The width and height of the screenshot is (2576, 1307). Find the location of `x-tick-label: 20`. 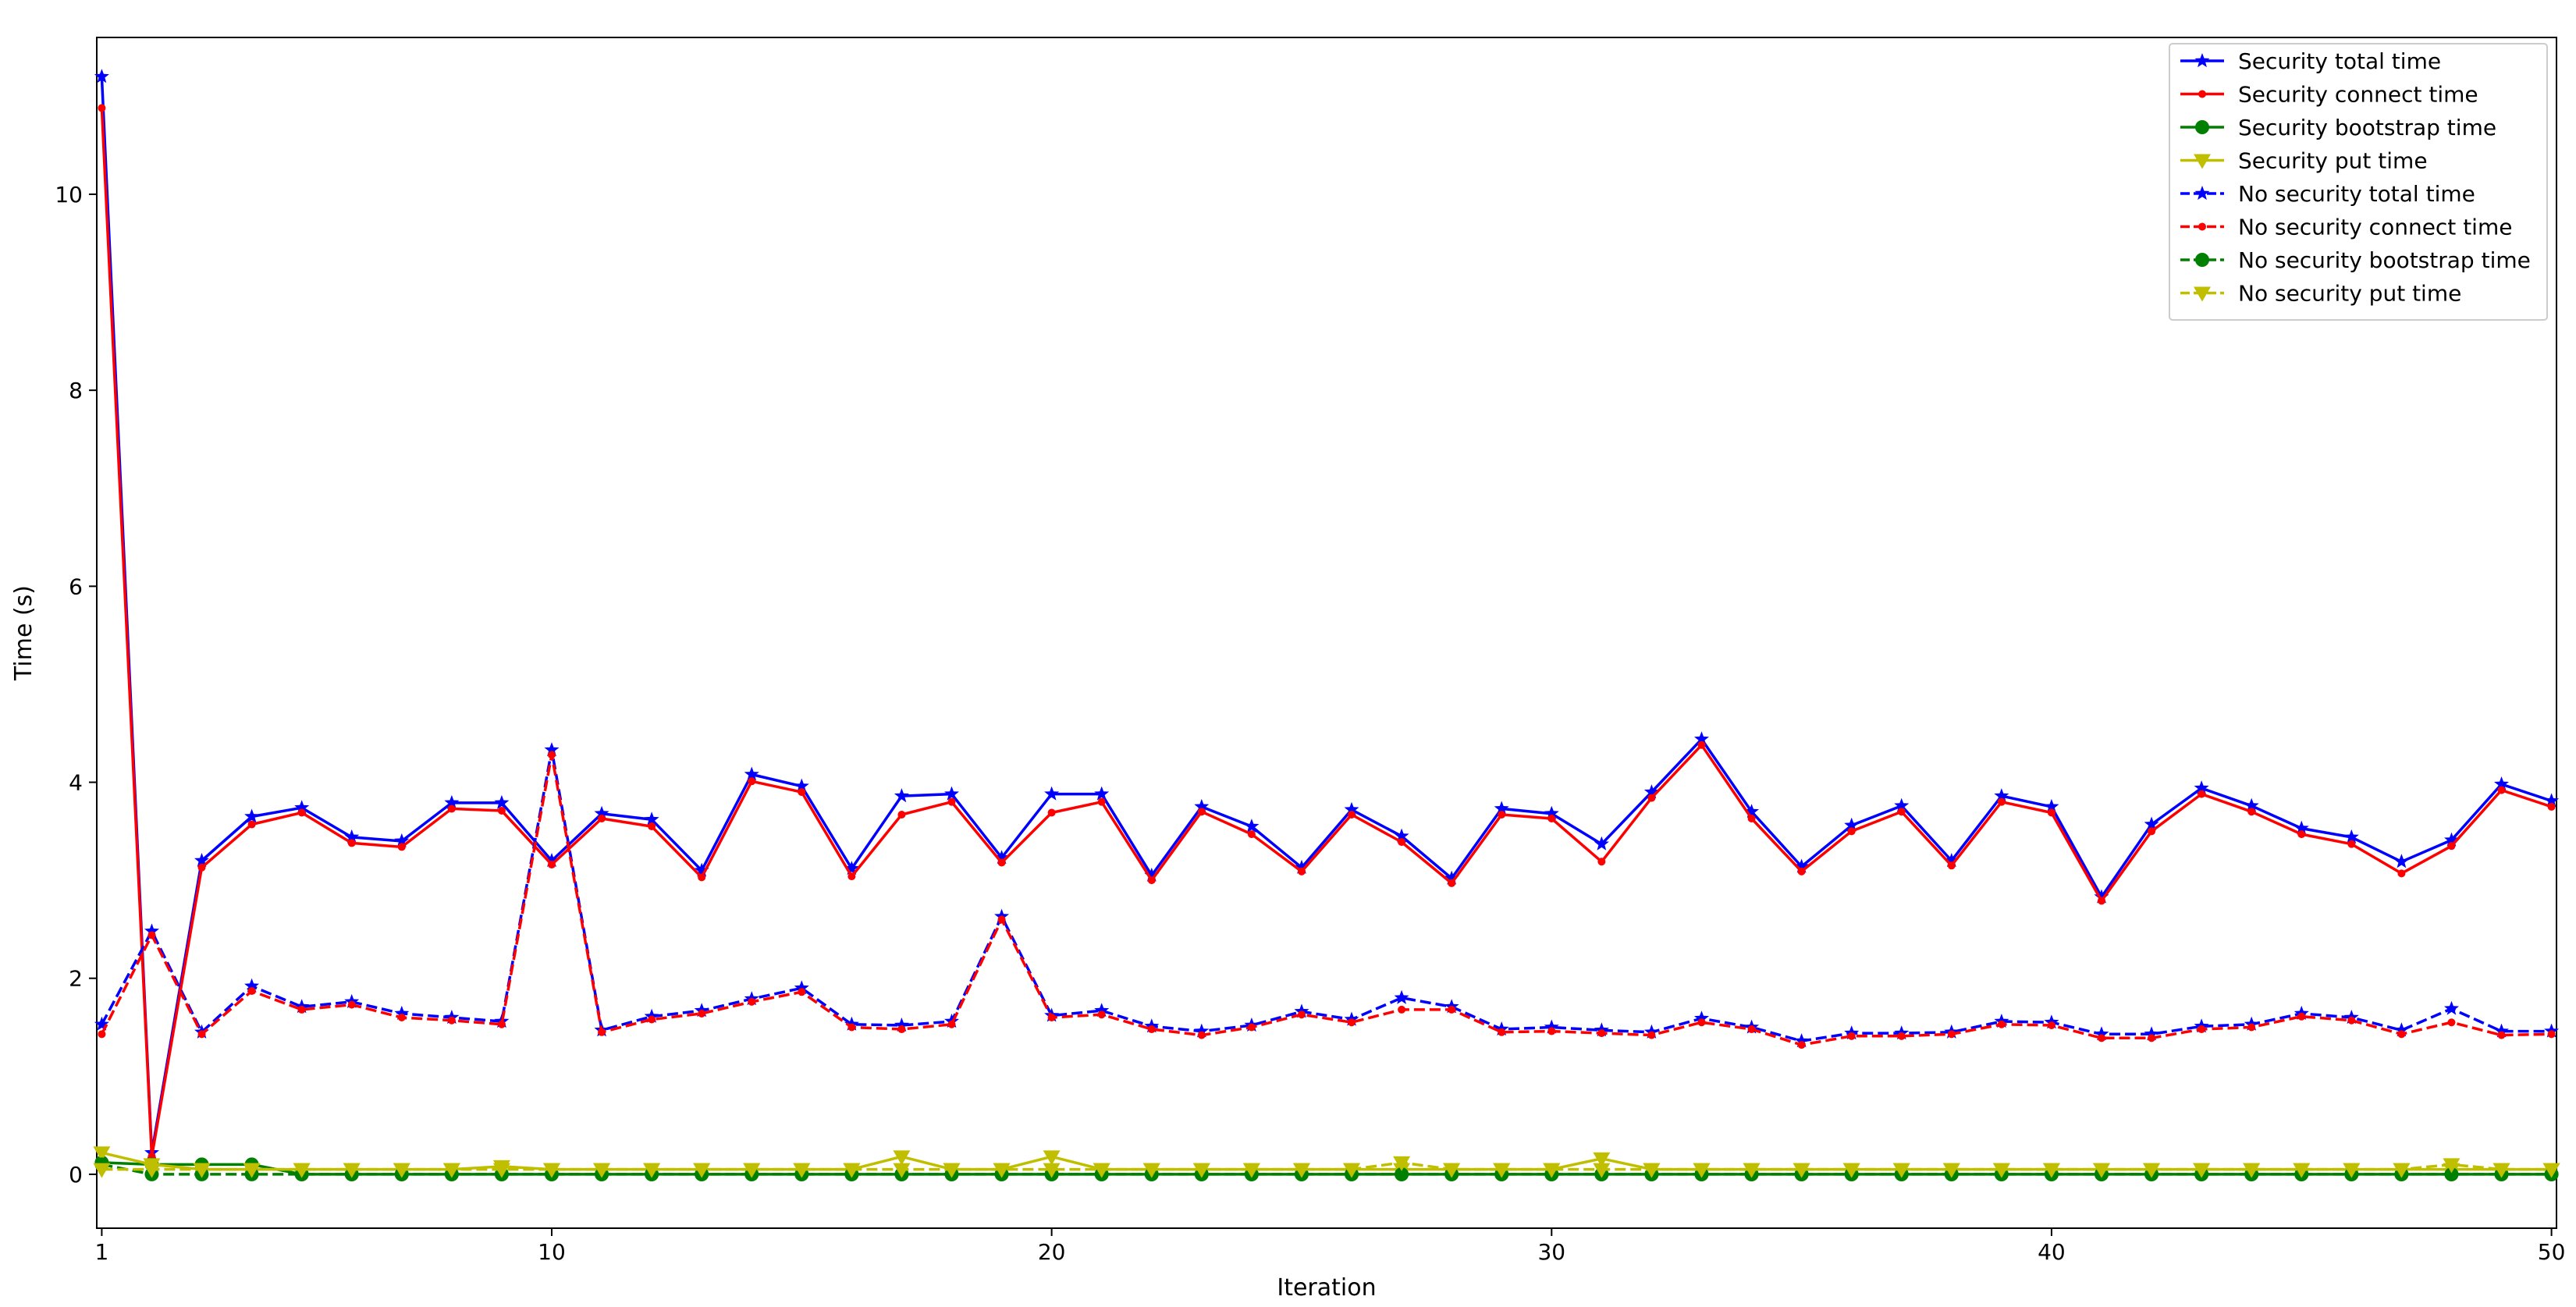

x-tick-label: 20 is located at coordinates (1052, 1252).